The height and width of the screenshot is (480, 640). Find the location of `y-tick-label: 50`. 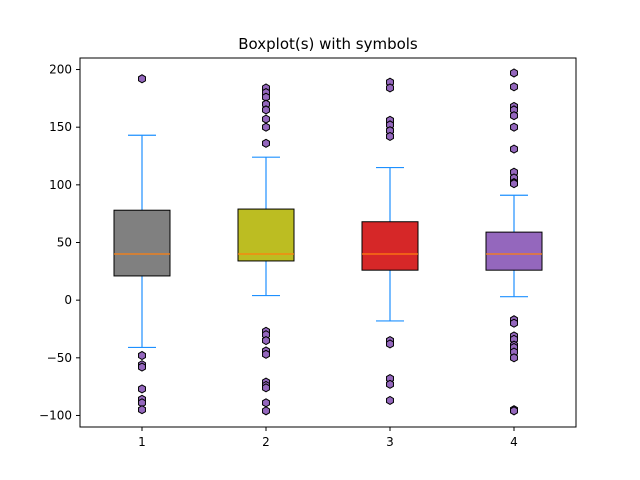

y-tick-label: 50 is located at coordinates (64, 243).